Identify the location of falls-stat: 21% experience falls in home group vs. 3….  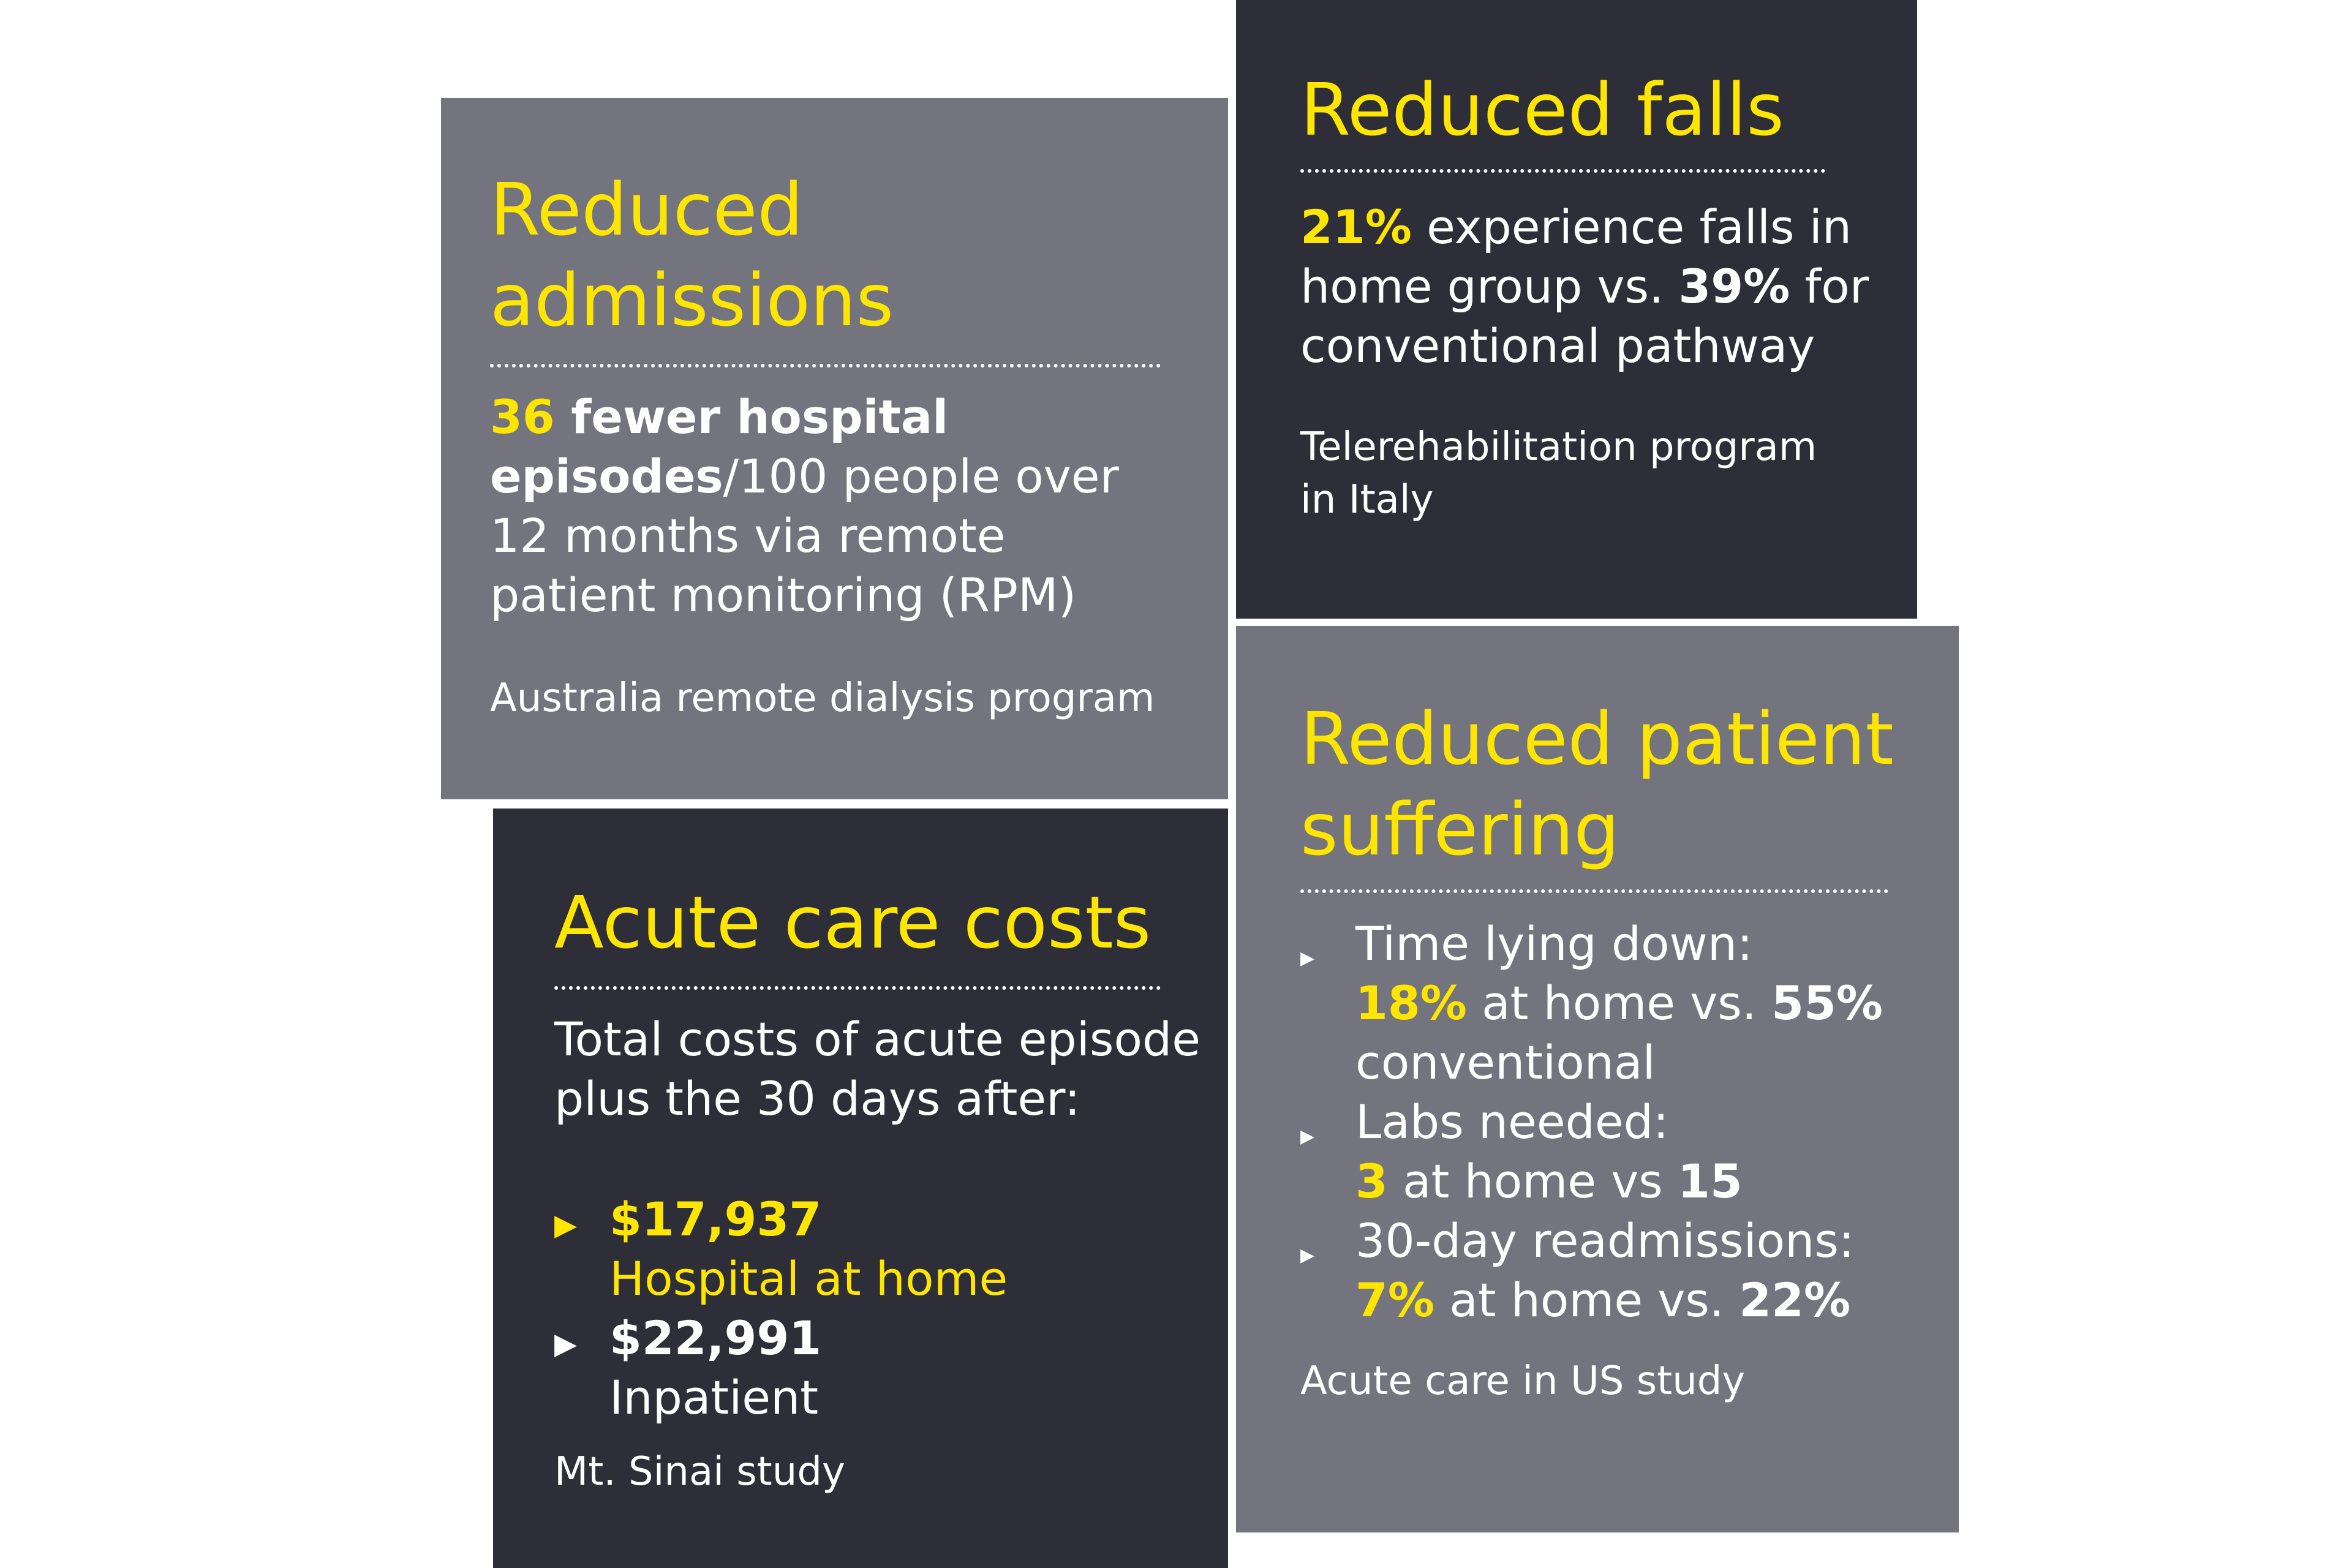
(1585, 286).